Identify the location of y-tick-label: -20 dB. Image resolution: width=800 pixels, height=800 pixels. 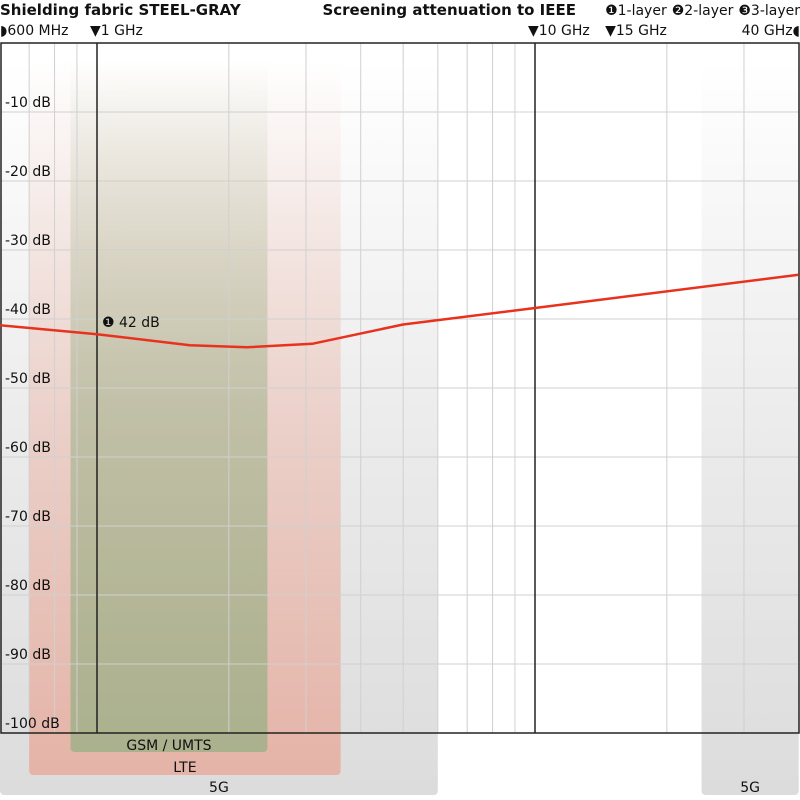
(28, 172).